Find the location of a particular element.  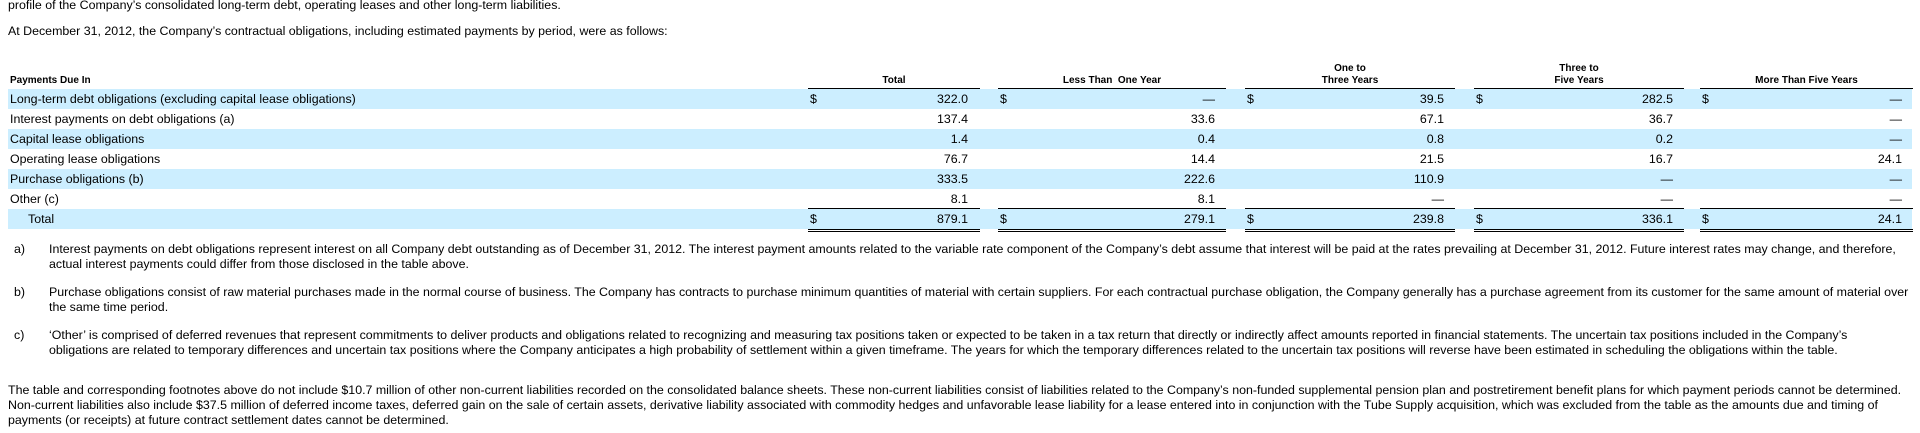

cell-total: 1.4 is located at coordinates (959, 139).